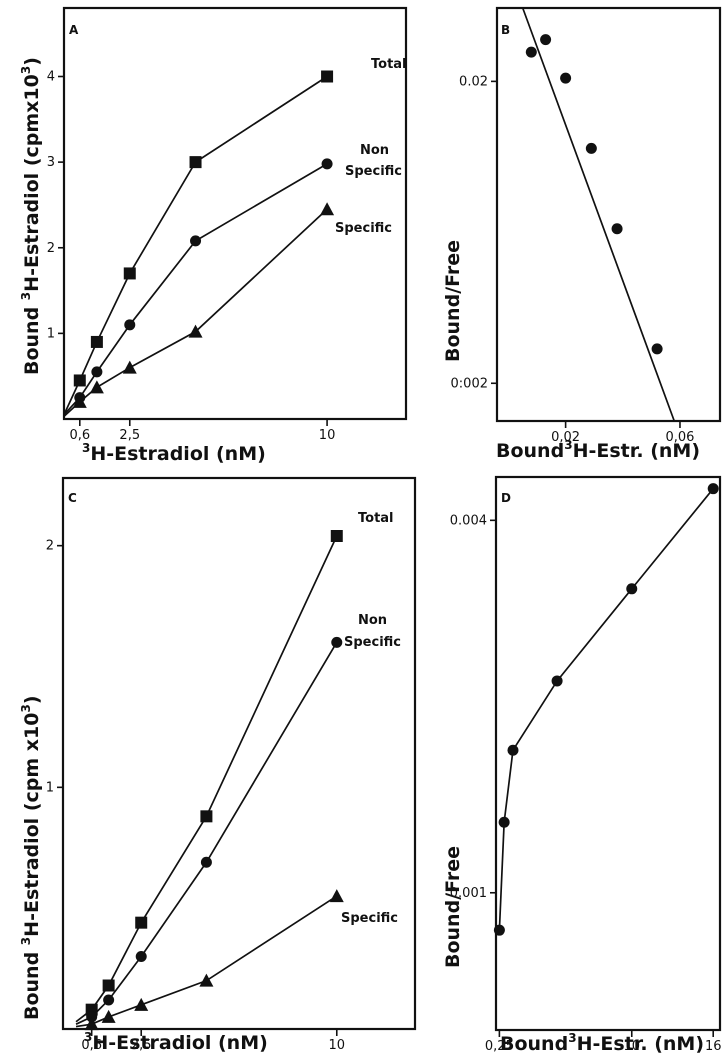  Describe the element at coordinates (72, 498) in the screenshot. I see `panel-c-letter: C` at that location.